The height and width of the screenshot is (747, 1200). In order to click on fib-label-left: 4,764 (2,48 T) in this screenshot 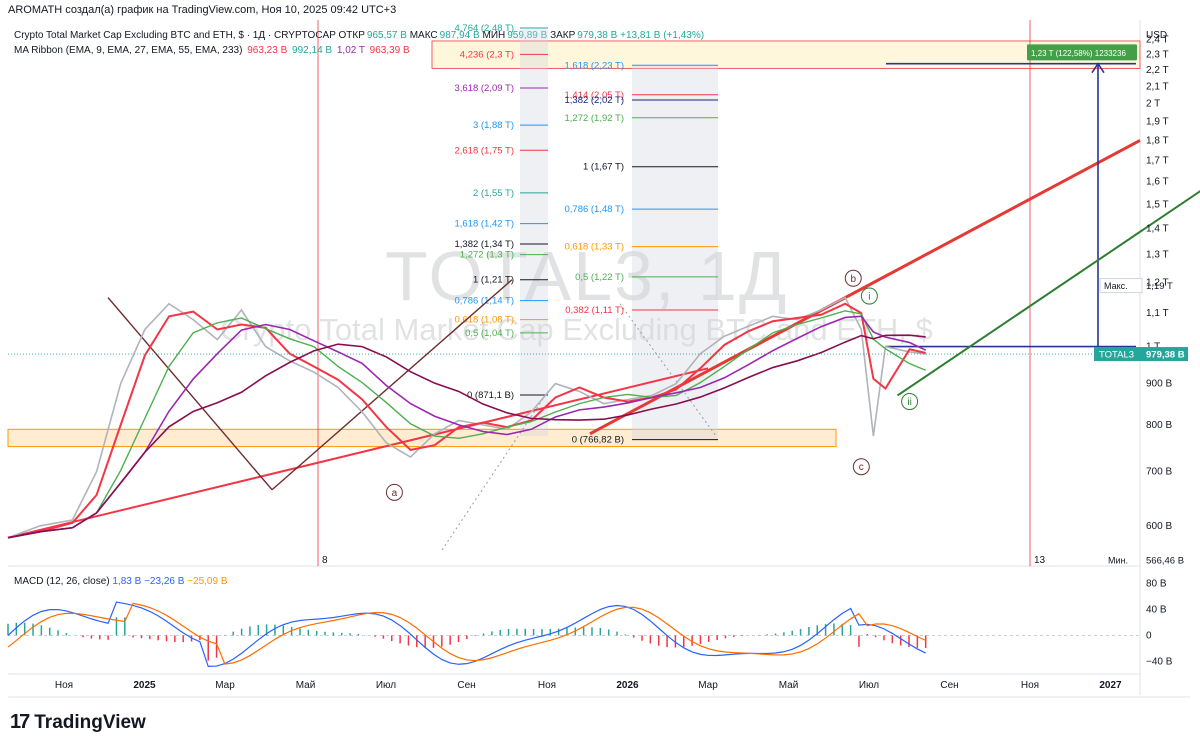, I will do `click(484, 28)`.